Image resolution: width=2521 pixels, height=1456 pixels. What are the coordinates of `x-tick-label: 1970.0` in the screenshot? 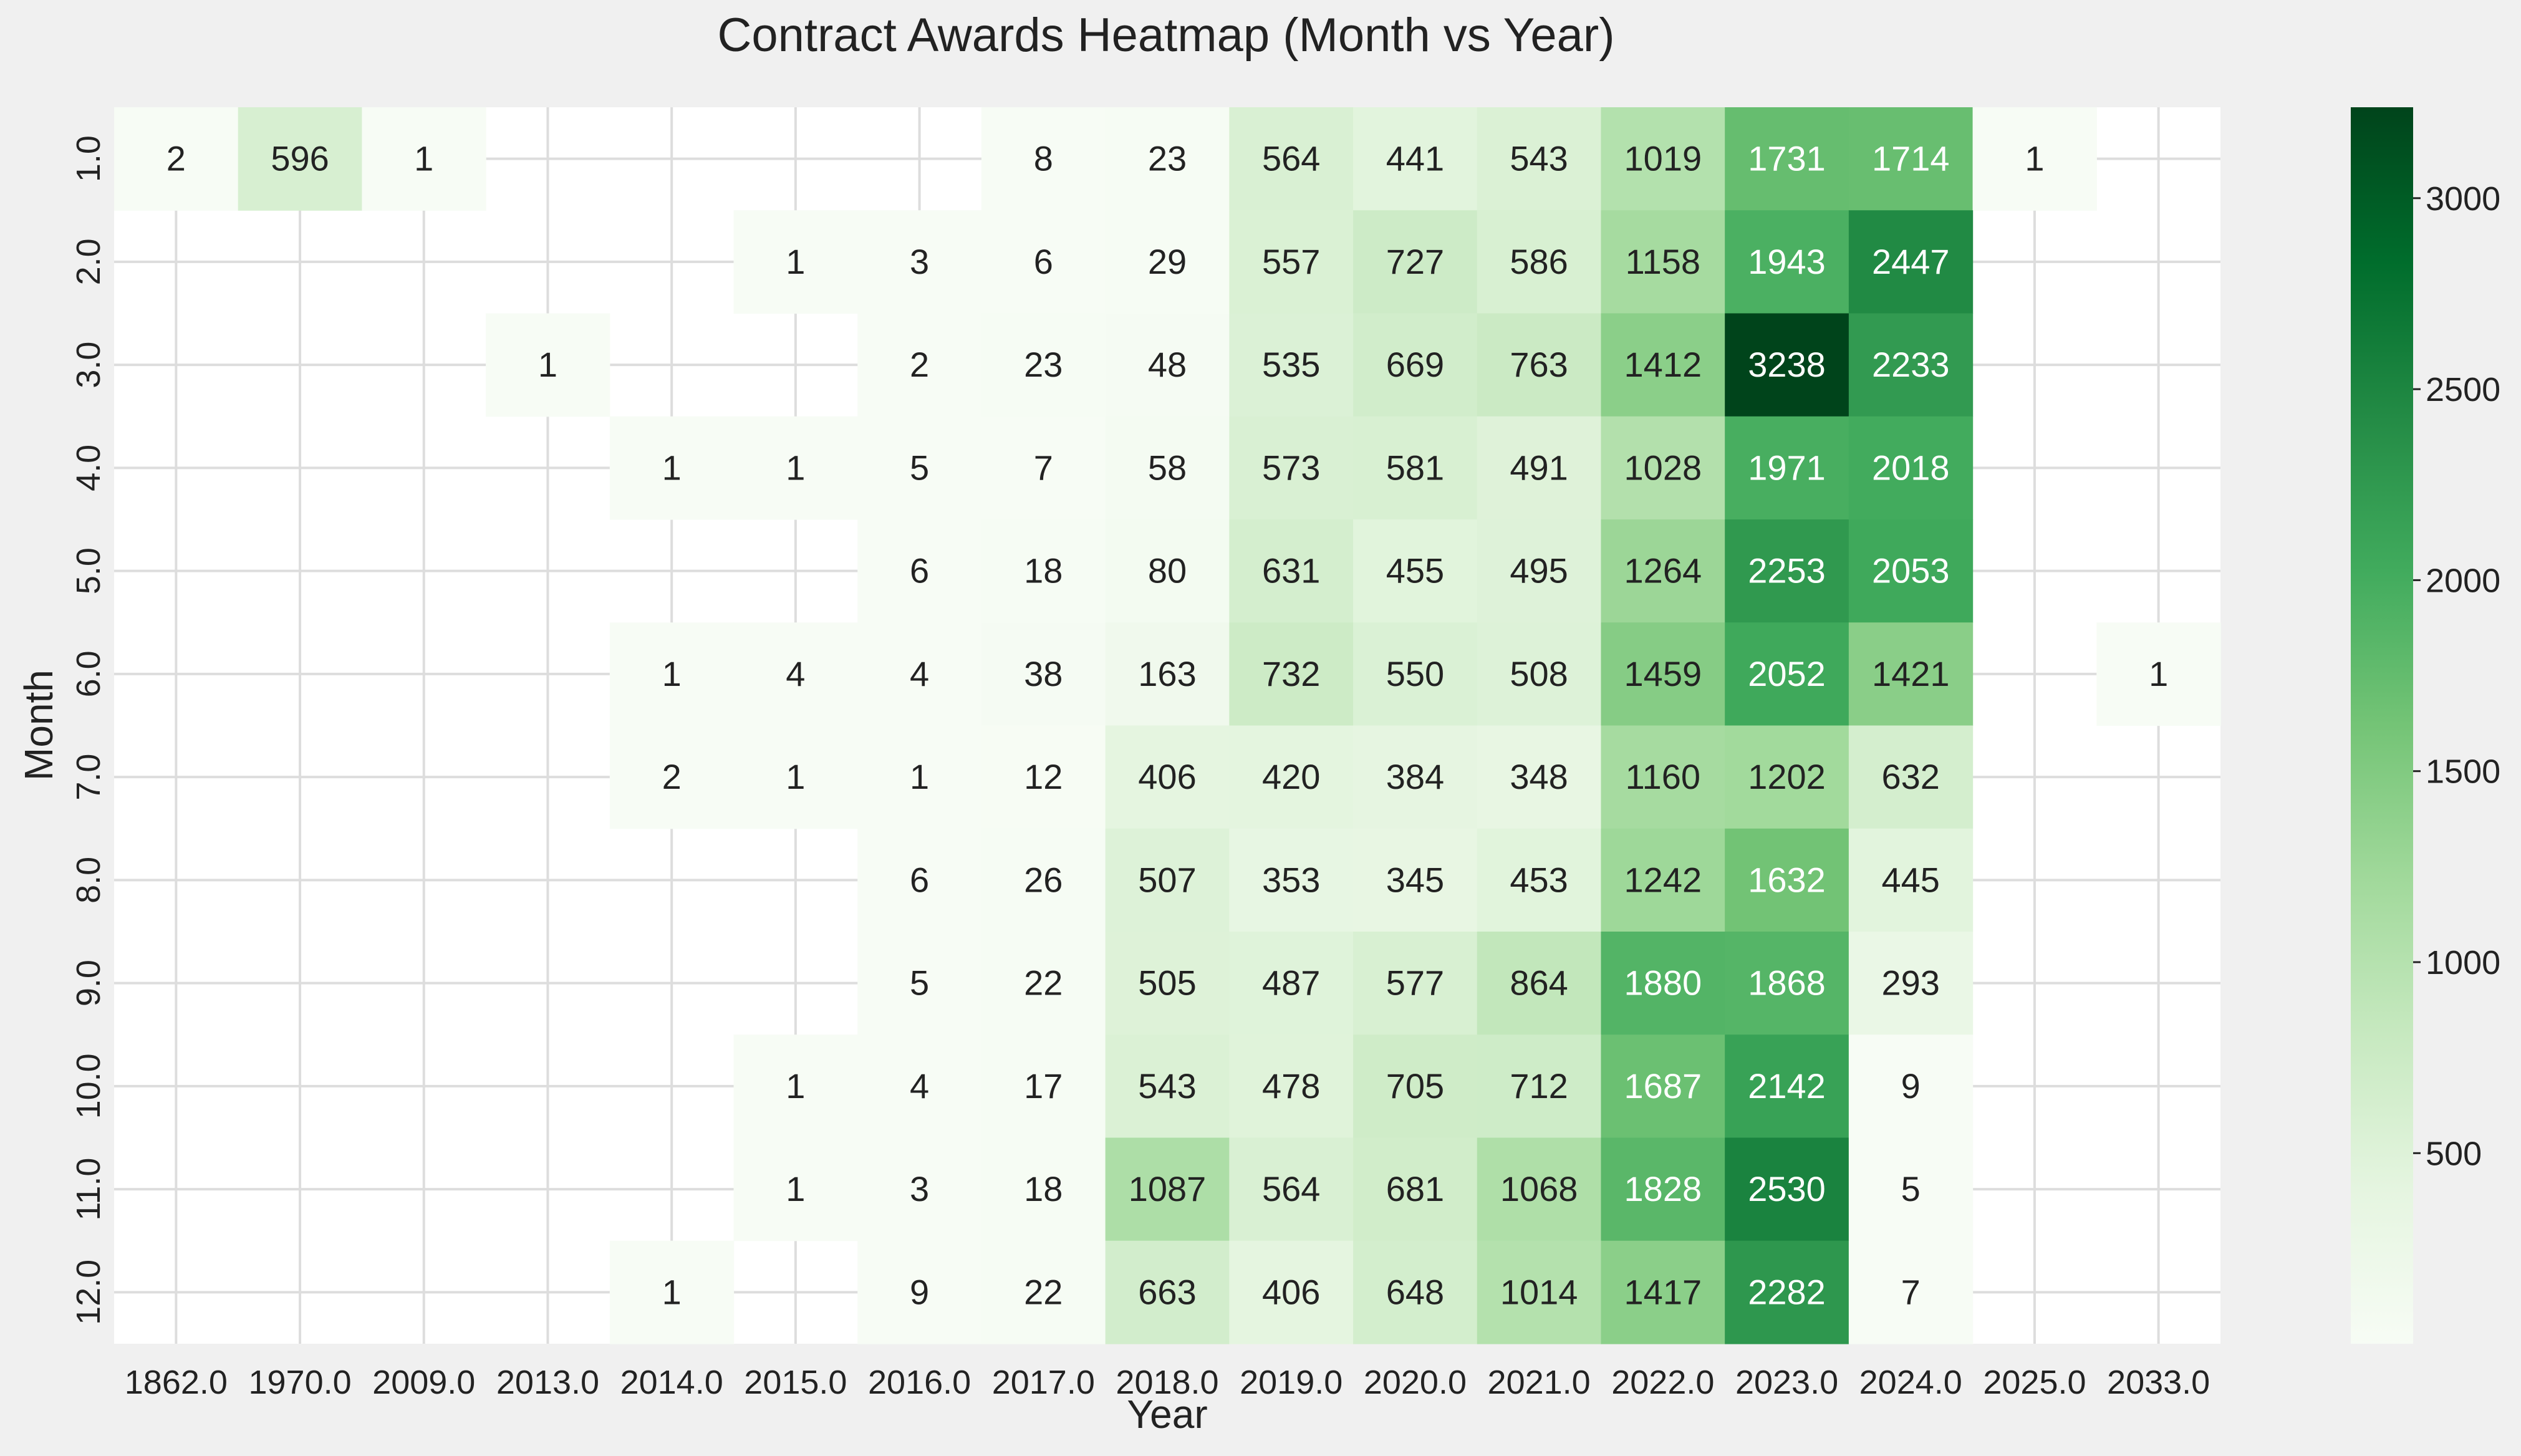 It's located at (299, 1382).